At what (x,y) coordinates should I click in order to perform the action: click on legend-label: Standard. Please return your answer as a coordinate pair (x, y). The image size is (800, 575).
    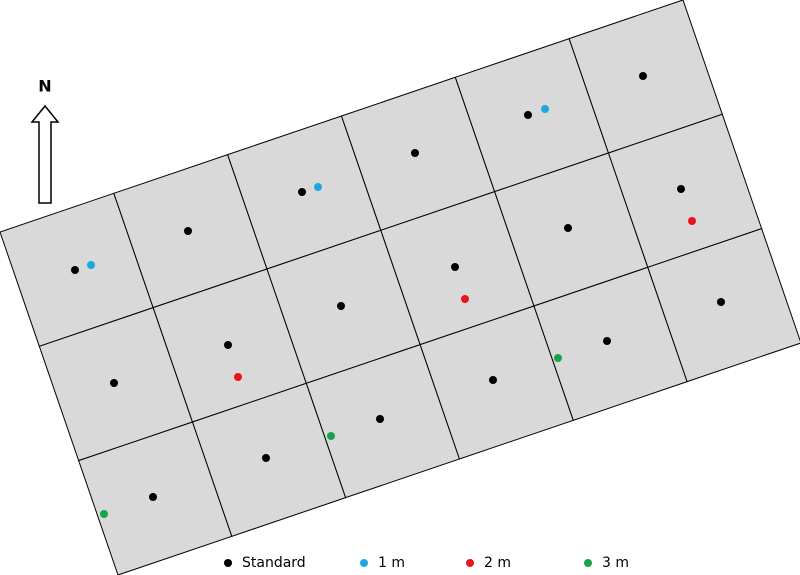
    Looking at the image, I should click on (274, 563).